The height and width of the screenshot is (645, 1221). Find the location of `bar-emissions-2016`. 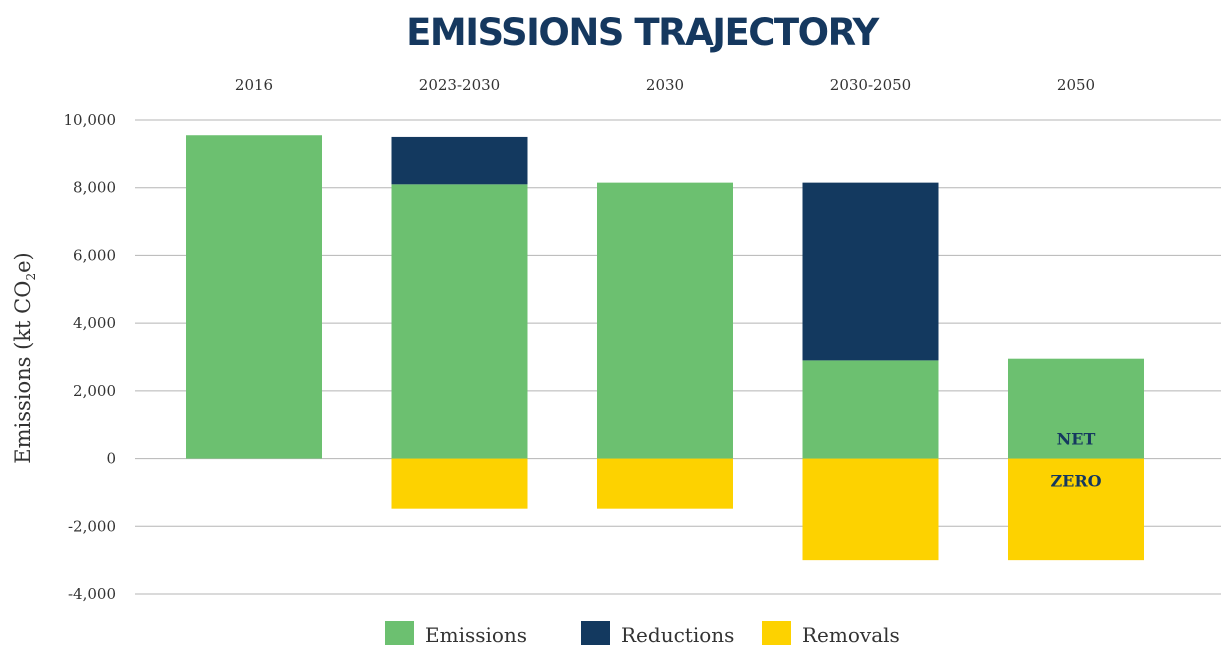

bar-emissions-2016 is located at coordinates (254, 297).